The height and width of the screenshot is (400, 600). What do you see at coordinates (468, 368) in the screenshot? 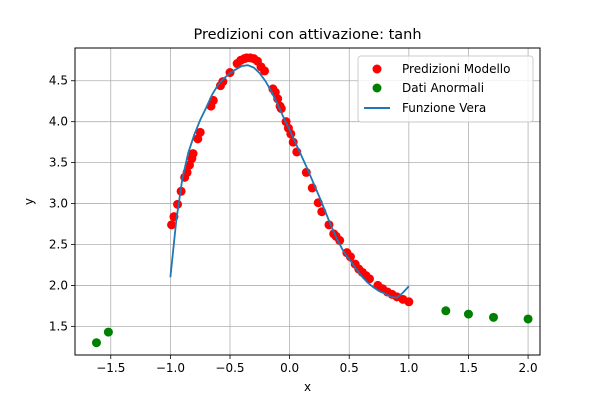
I see `x-tick-label: 1.5` at bounding box center [468, 368].